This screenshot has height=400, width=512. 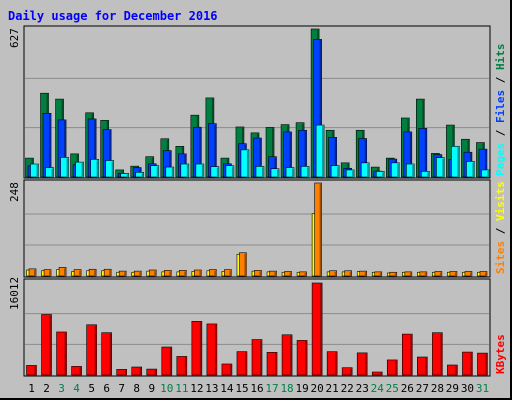 I want to click on top-legend: Pages / Files / Hits, so click(x=500, y=110).